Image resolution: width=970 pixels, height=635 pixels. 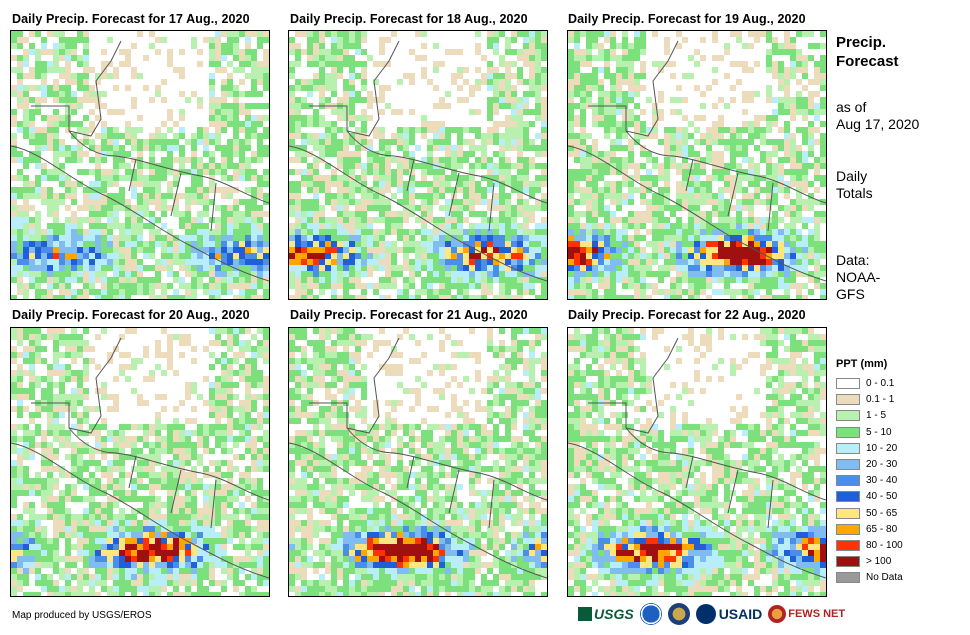 I want to click on legend-label: 0.1 - 1, so click(x=880, y=400).